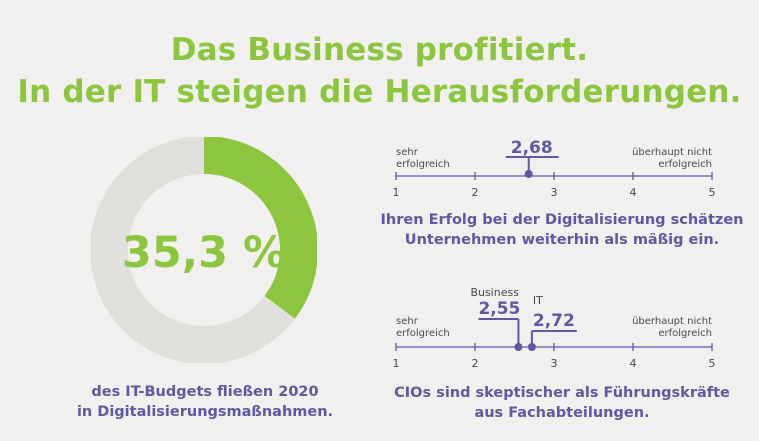 The image size is (759, 441). What do you see at coordinates (554, 356) in the screenshot?
I see `scale2-ticks: 1 2 3 4 5` at bounding box center [554, 356].